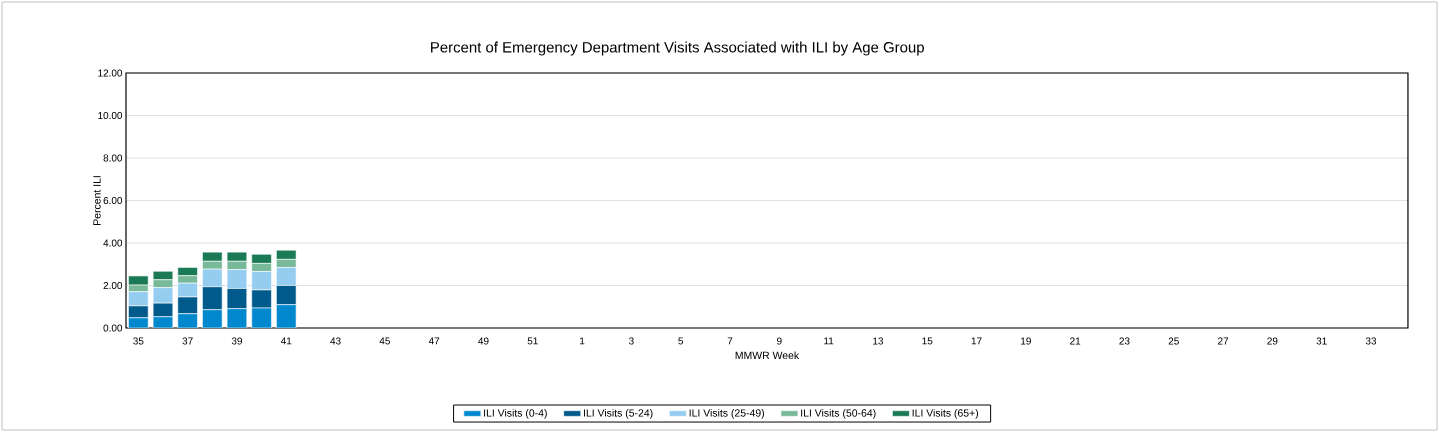 The image size is (1439, 432). What do you see at coordinates (286, 341) in the screenshot?
I see `x-tick-label: 41` at bounding box center [286, 341].